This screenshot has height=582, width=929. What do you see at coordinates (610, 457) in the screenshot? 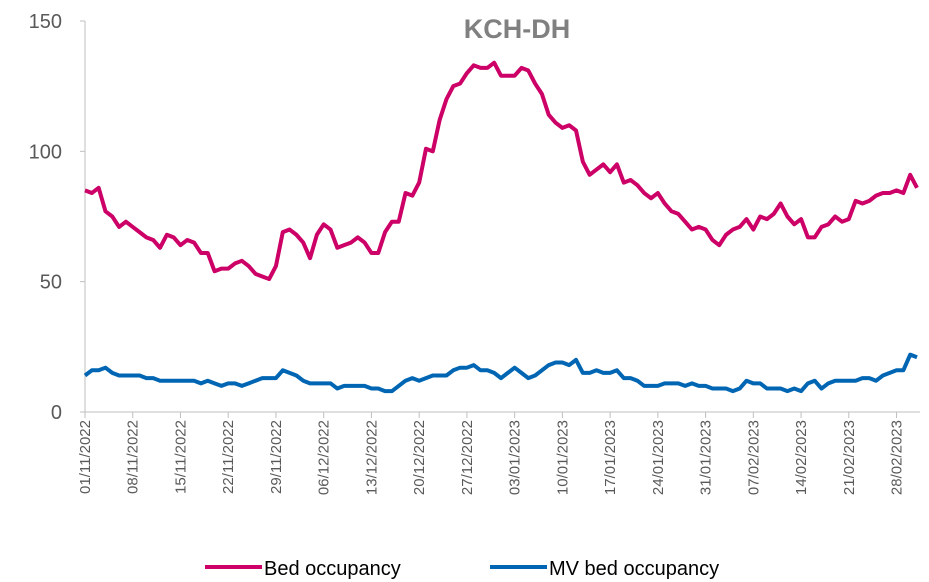
I see `x-tick-label: 17/01/2023` at bounding box center [610, 457].